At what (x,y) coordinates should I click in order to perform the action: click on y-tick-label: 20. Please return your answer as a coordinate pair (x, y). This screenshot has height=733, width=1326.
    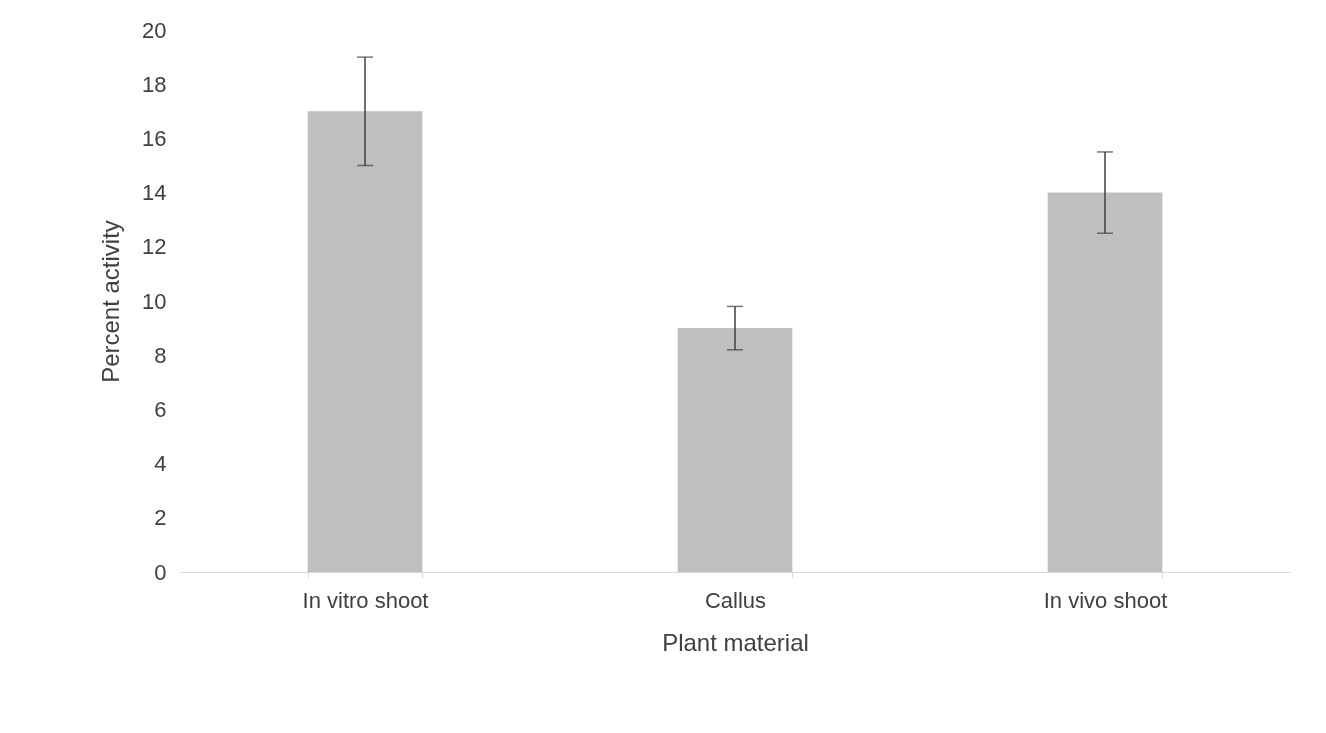
    Looking at the image, I should click on (154, 30).